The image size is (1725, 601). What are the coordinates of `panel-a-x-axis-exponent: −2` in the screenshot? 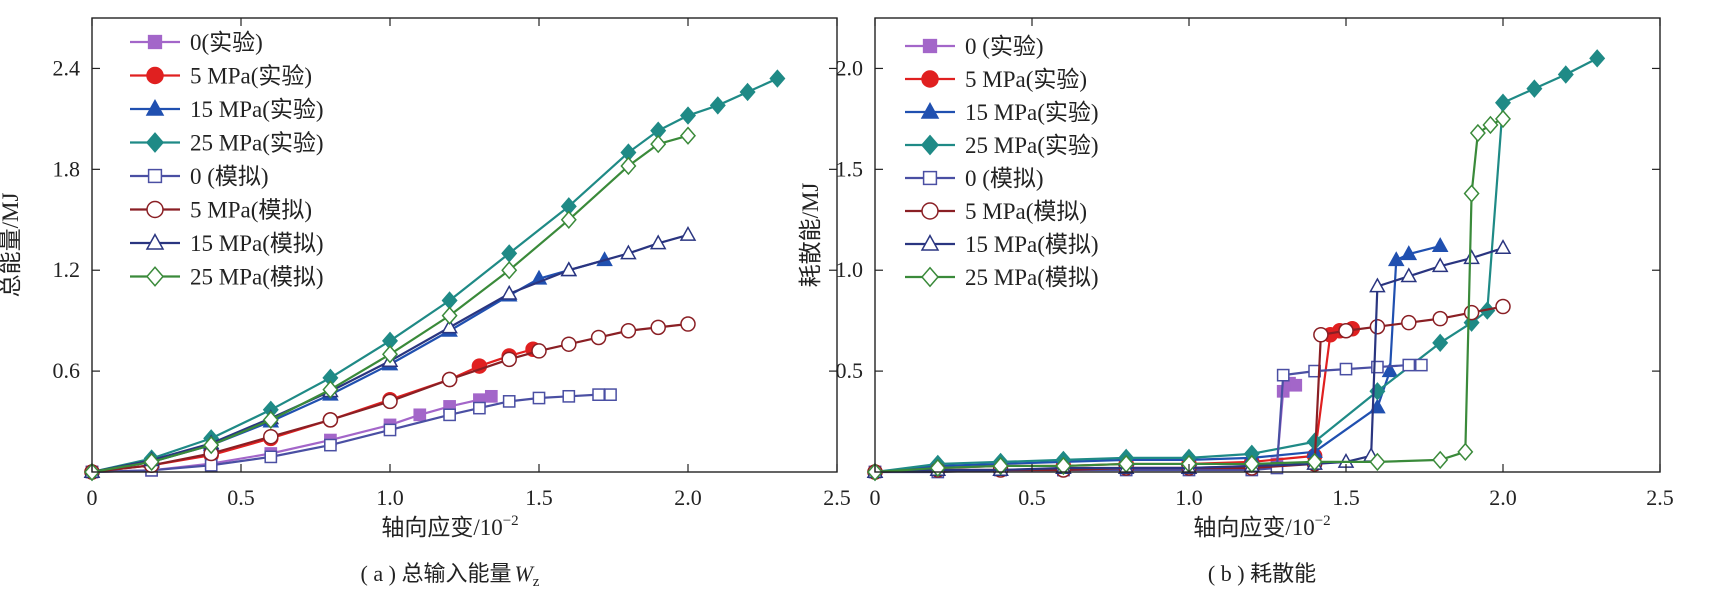 It's located at (511, 521).